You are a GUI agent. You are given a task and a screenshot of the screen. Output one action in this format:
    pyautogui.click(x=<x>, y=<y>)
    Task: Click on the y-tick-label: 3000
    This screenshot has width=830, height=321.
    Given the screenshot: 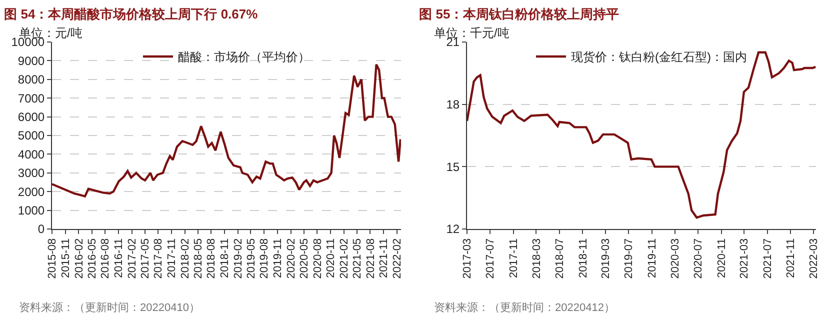 What is the action you would take?
    pyautogui.click(x=31, y=173)
    